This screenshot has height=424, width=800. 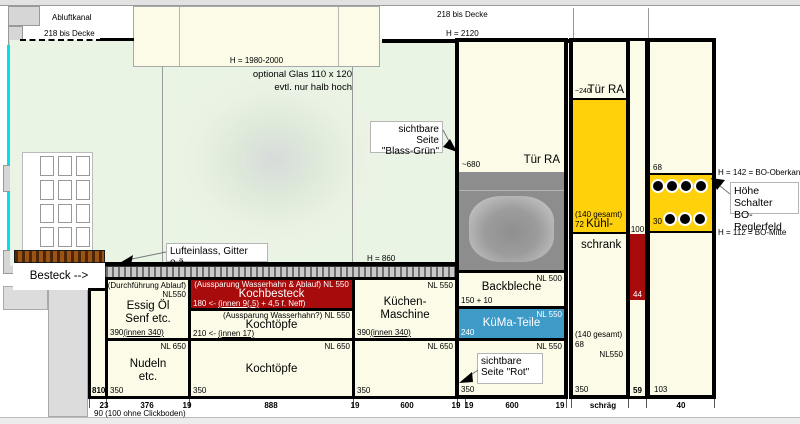 What do you see at coordinates (162, 165) in the screenshot?
I see `glass-guide-left` at bounding box center [162, 165].